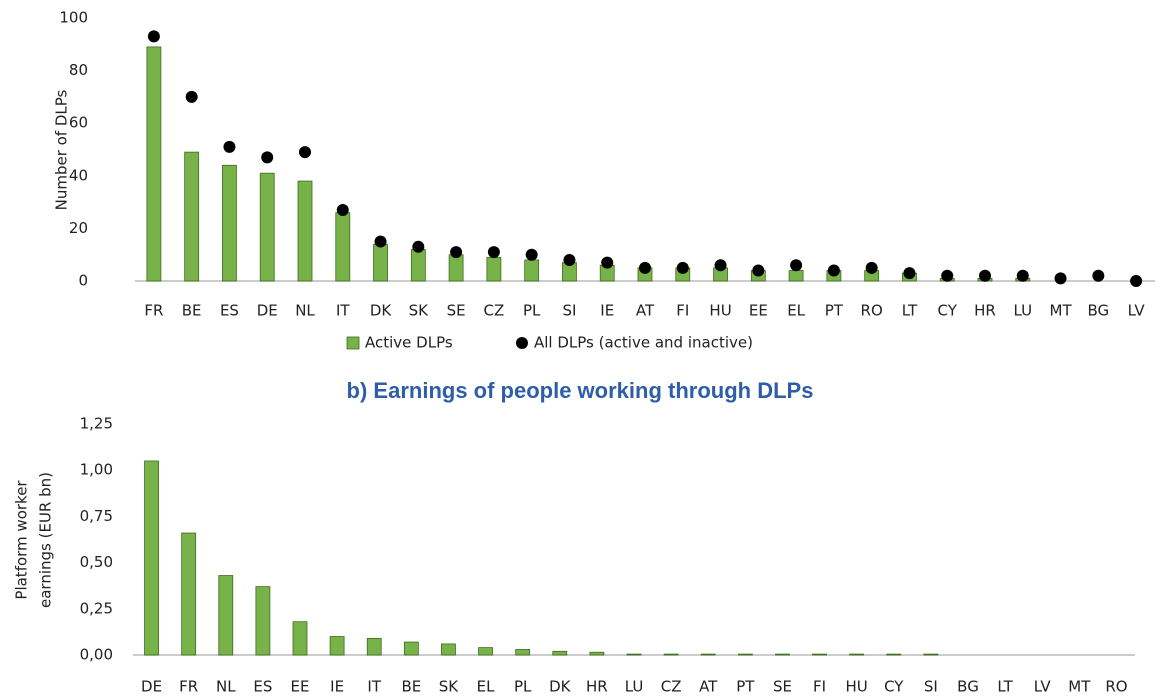 This screenshot has height=698, width=1160. What do you see at coordinates (62, 149) in the screenshot?
I see `y-axis-label: Number of DLPs` at bounding box center [62, 149].